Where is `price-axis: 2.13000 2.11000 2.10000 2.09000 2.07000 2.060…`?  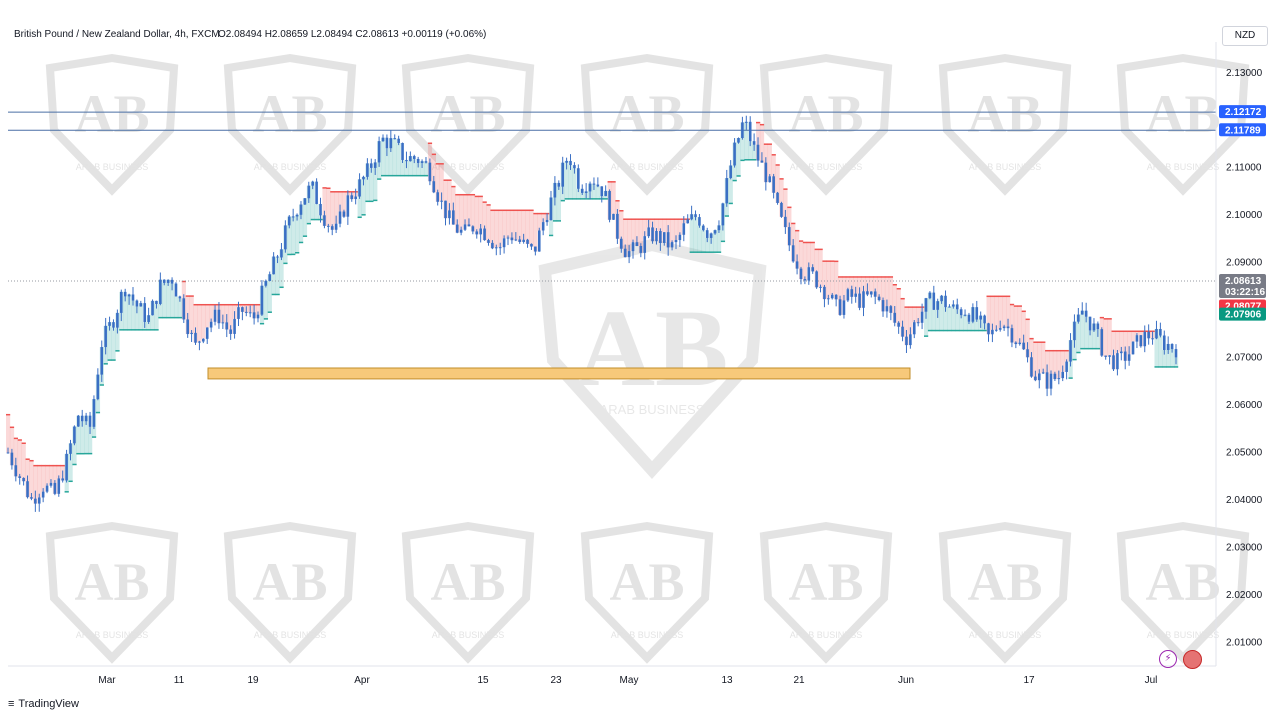
price-axis: 2.13000 2.11000 2.10000 2.09000 2.07000 2.060… is located at coordinates (1244, 358).